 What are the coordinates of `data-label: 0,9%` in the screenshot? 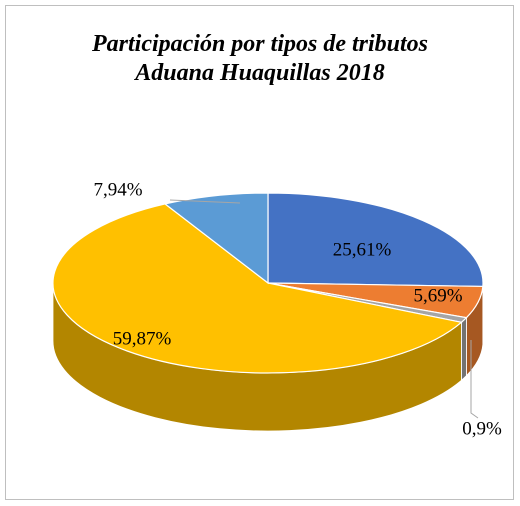 It's located at (482, 428).